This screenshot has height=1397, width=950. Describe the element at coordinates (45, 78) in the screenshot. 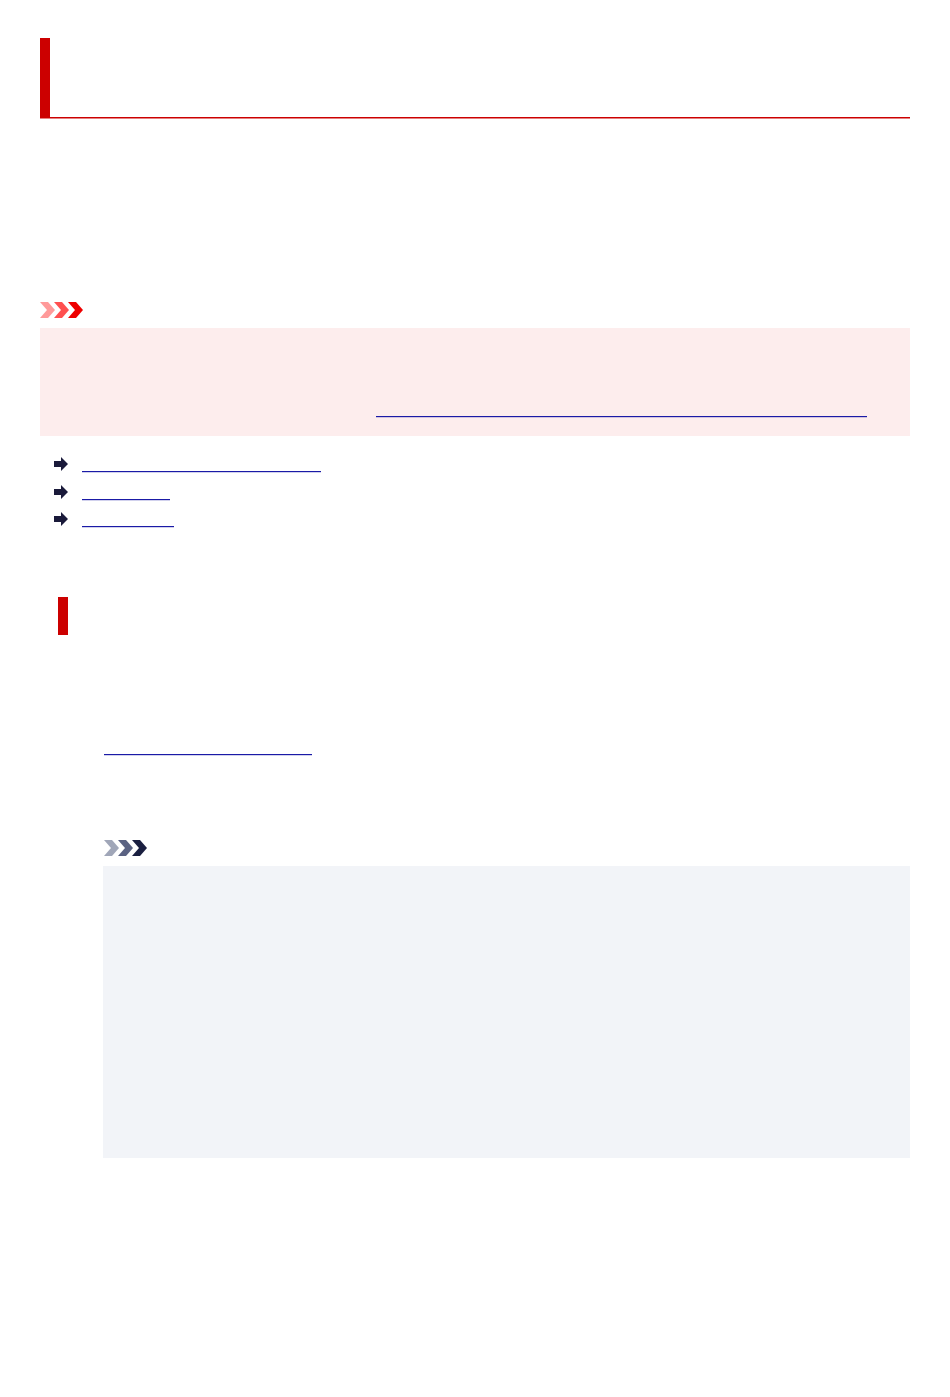

I see `heading-bar` at that location.